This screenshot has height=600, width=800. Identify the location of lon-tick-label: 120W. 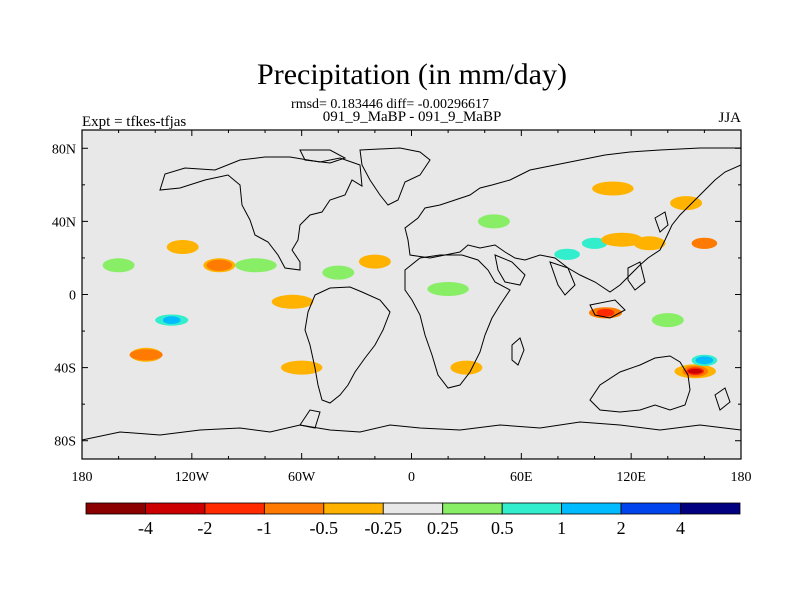
(192, 477).